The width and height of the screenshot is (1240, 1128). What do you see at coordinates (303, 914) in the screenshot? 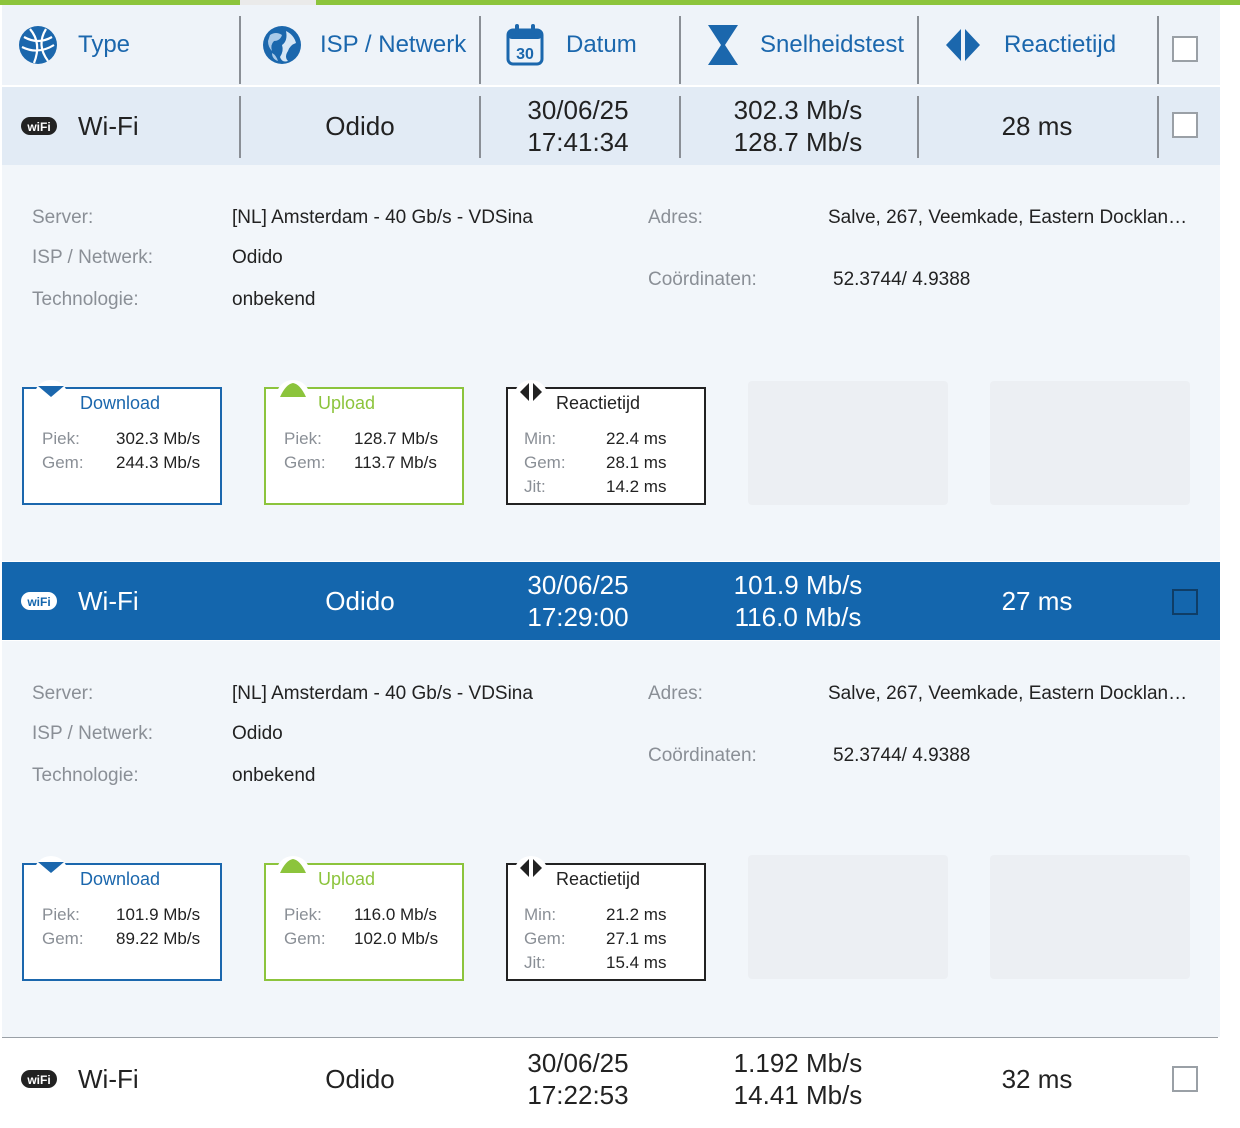
I see `upload-peak-label: Piek:` at bounding box center [303, 914].